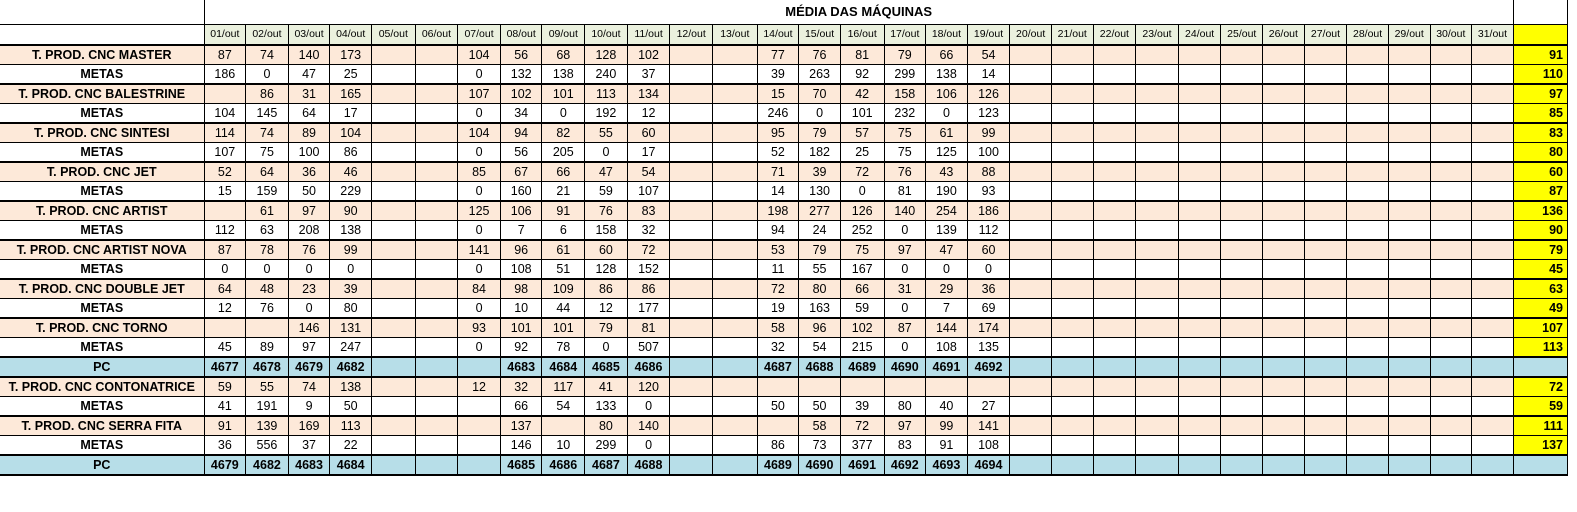  Describe the element at coordinates (734, 35) in the screenshot. I see `date-header-cell: 13/out` at that location.